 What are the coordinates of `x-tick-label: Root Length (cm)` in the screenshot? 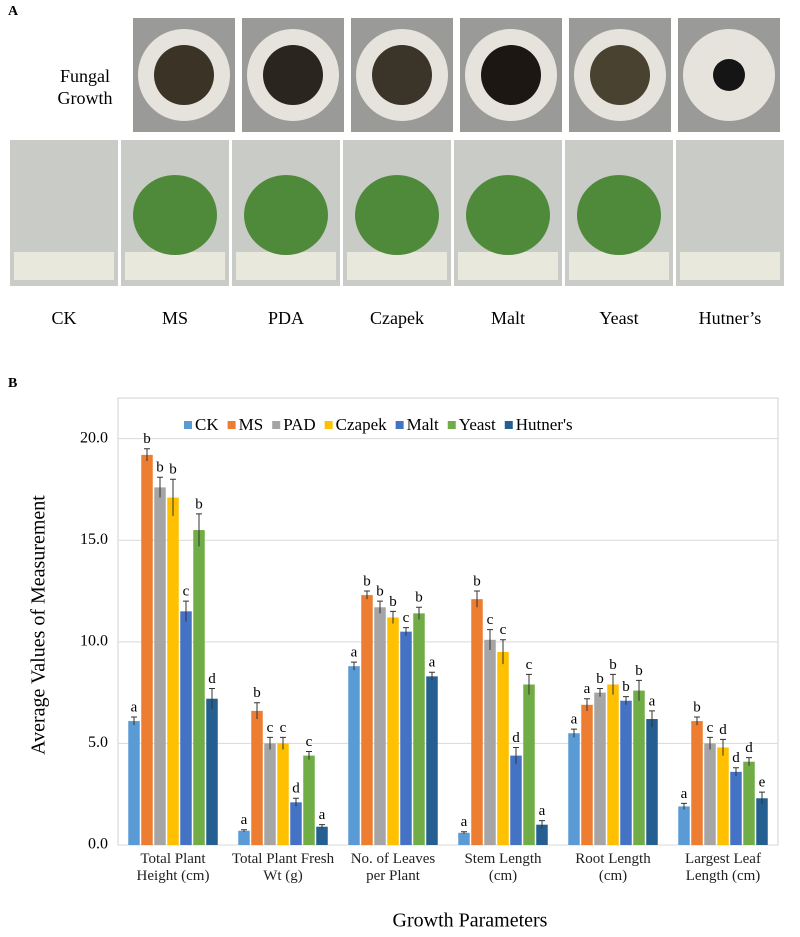 It's located at (613, 867).